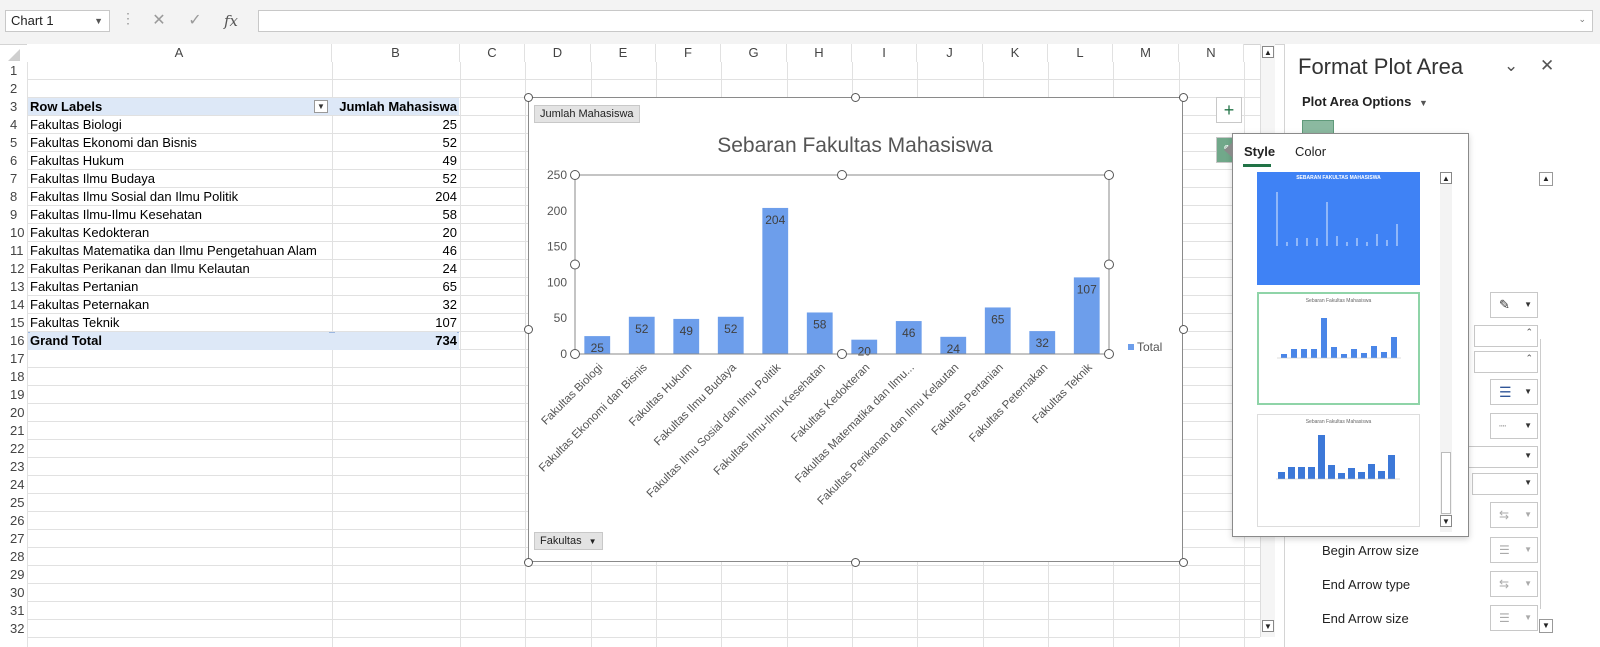 The width and height of the screenshot is (1600, 647). Describe the element at coordinates (1365, 101) in the screenshot. I see `plot-area-options: Plot Area Options ▼` at that location.